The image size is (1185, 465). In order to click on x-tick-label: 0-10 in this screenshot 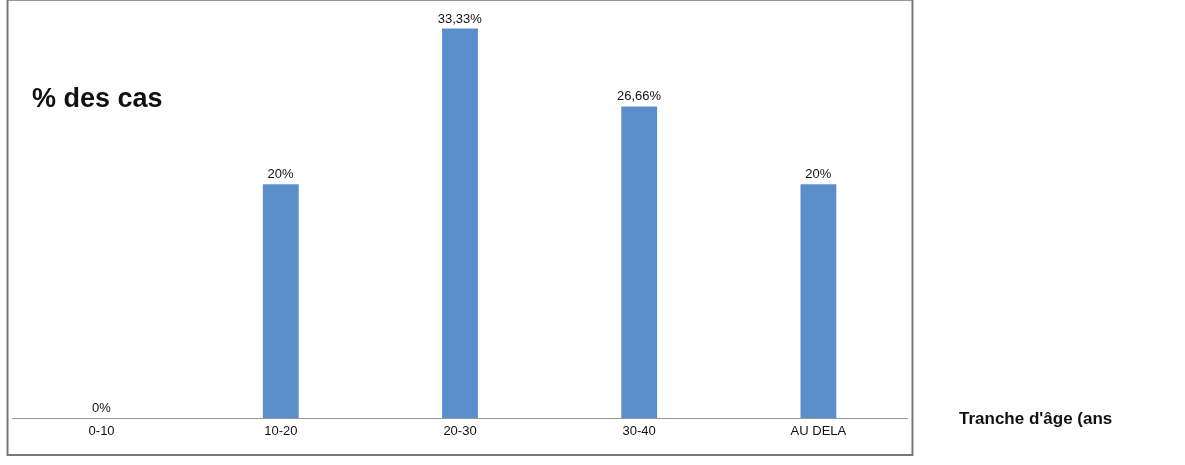, I will do `click(101, 430)`.